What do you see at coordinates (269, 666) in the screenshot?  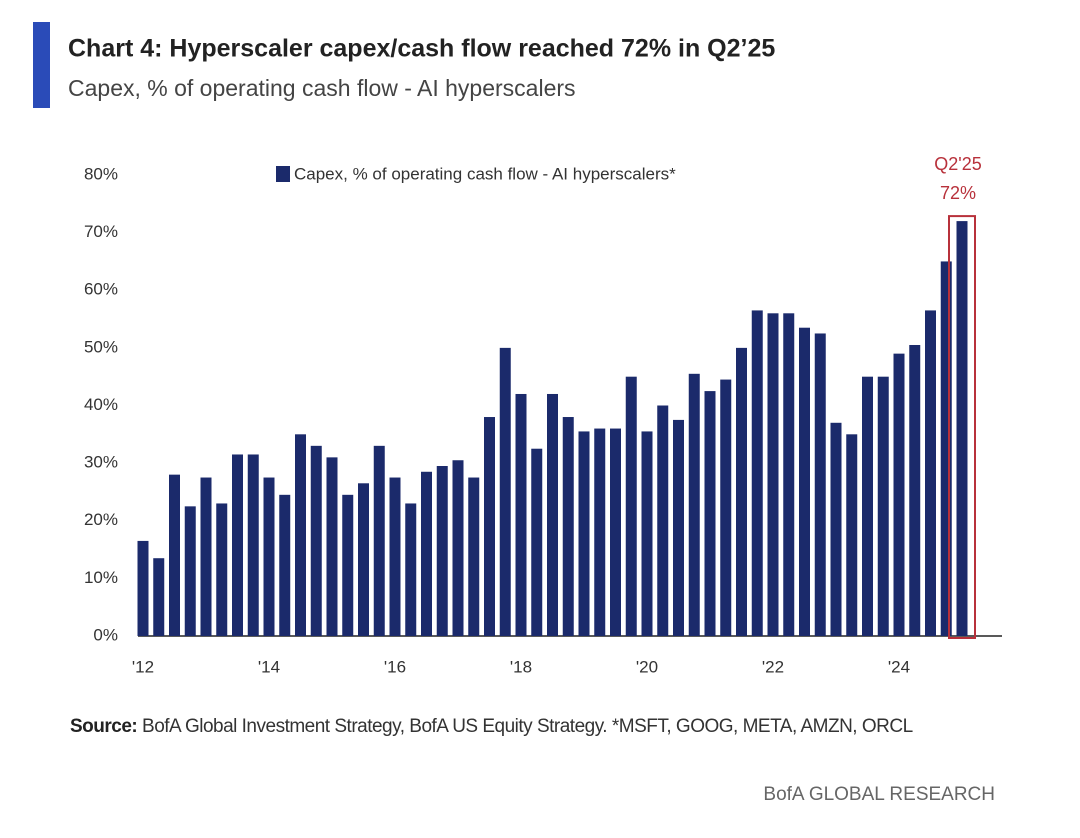 I see `x-tick-label: '14` at bounding box center [269, 666].